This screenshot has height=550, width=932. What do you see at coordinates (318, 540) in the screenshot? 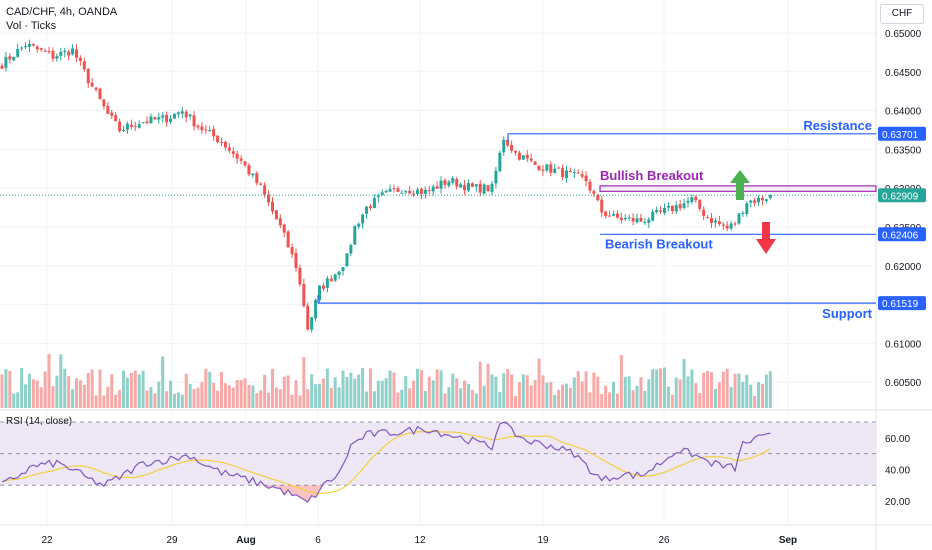
I see `time-tick-label: 6` at bounding box center [318, 540].